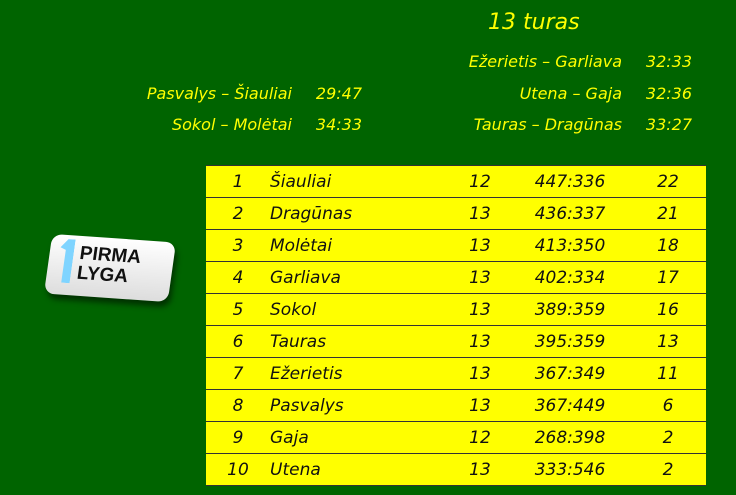 The image size is (736, 495). I want to click on team-name: Molėtai, so click(360, 245).